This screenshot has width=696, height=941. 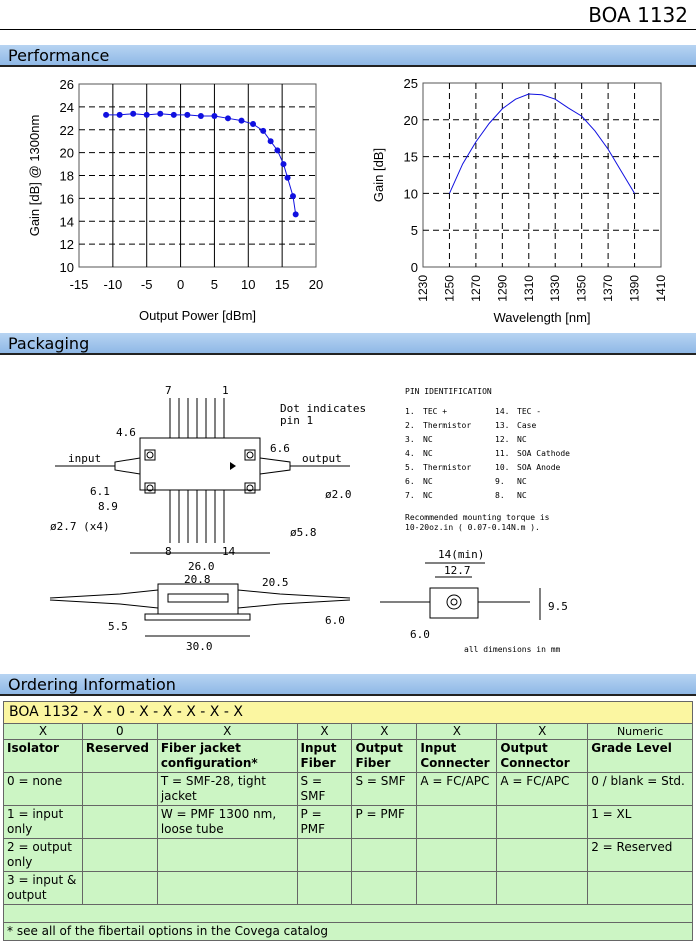 I want to click on x-tick-label: 1230, so click(x=423, y=288).